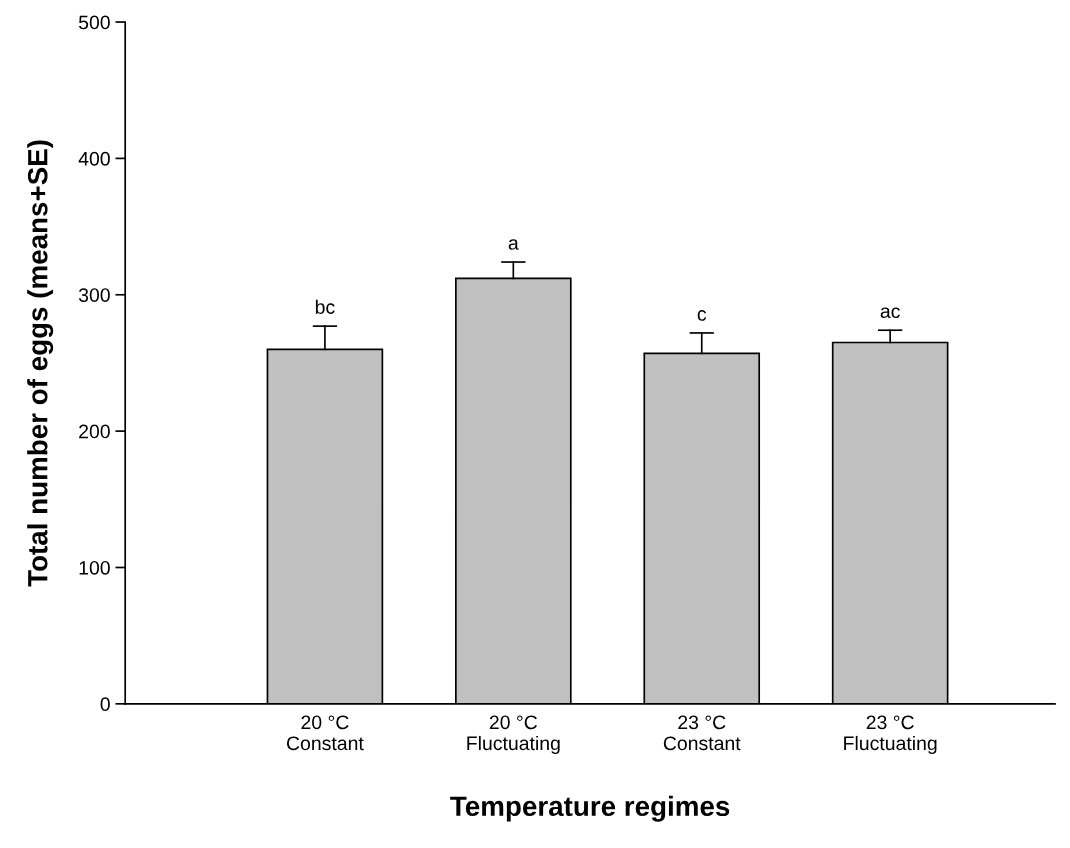 This screenshot has width=1070, height=848. What do you see at coordinates (890, 735) in the screenshot?
I see `x-tick-label: 23 °C Fluctuating` at bounding box center [890, 735].